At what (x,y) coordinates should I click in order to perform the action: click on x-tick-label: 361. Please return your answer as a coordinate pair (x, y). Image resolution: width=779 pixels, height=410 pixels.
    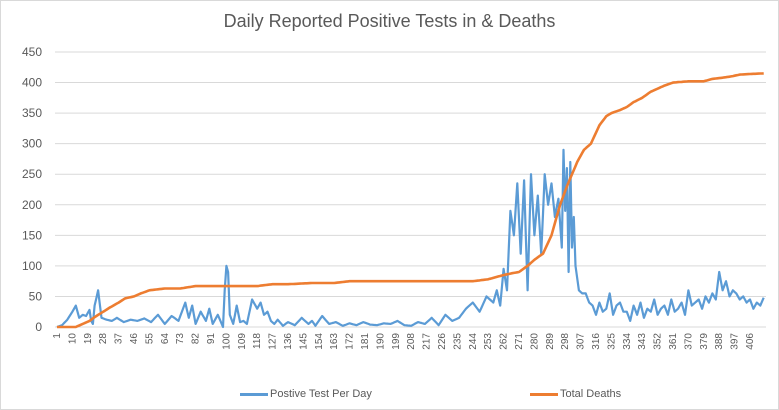
    Looking at the image, I should click on (673, 341).